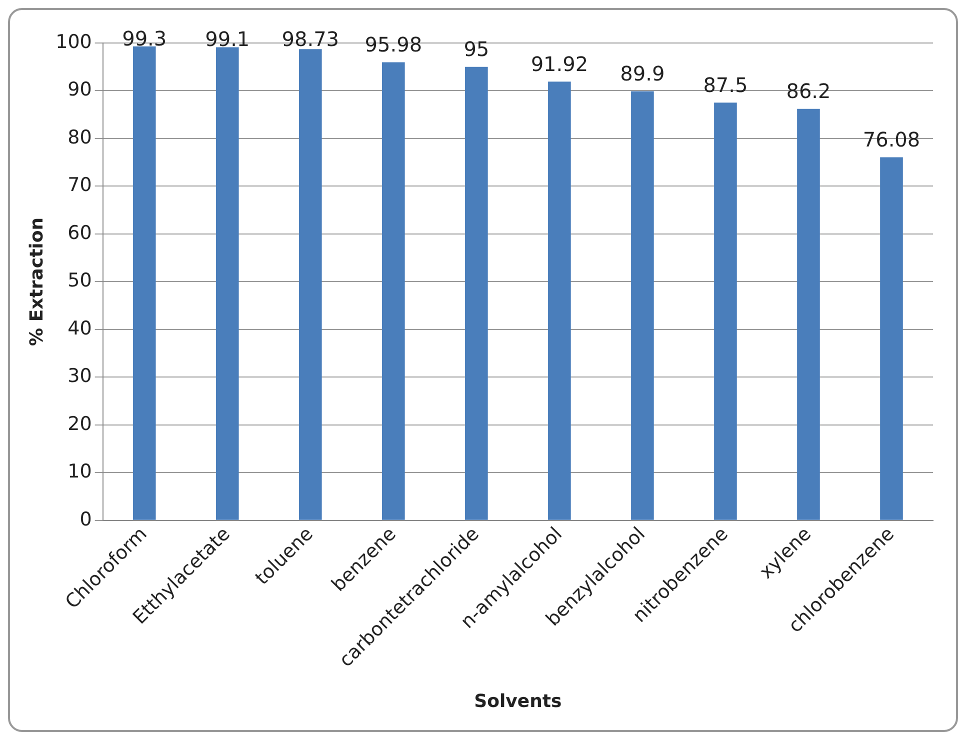 This screenshot has width=968, height=742. I want to click on data-label: 89.9, so click(642, 73).